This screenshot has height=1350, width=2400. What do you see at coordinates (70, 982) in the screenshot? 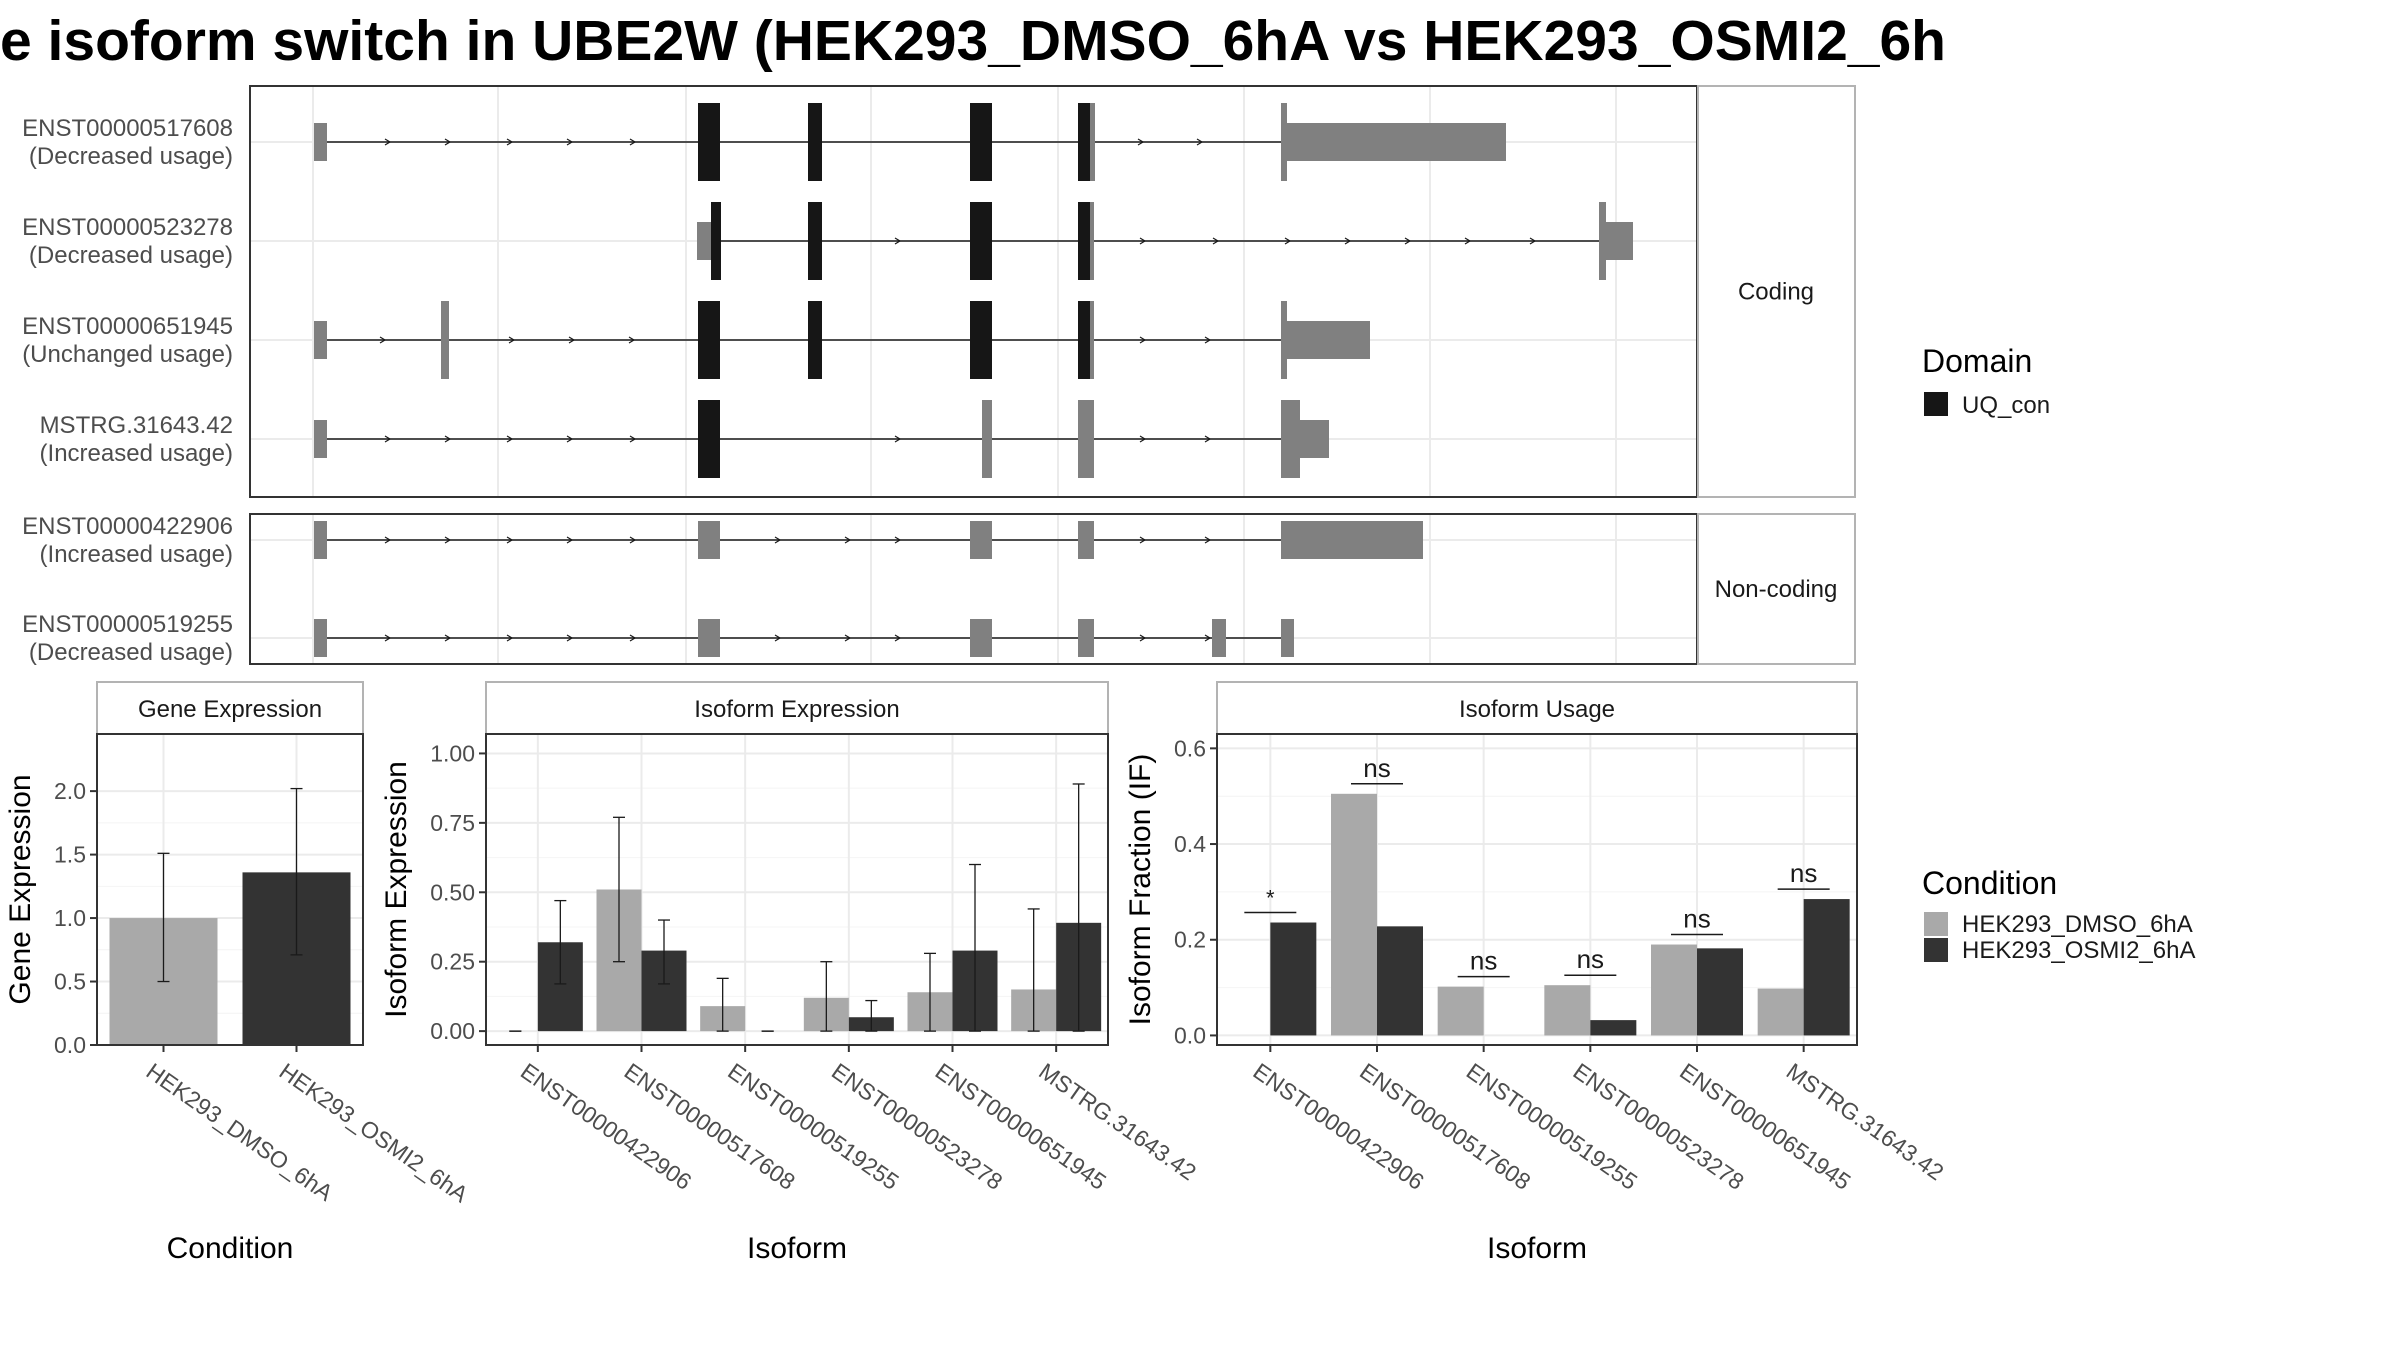
I see `y-tick-label: 0.5` at bounding box center [70, 982].